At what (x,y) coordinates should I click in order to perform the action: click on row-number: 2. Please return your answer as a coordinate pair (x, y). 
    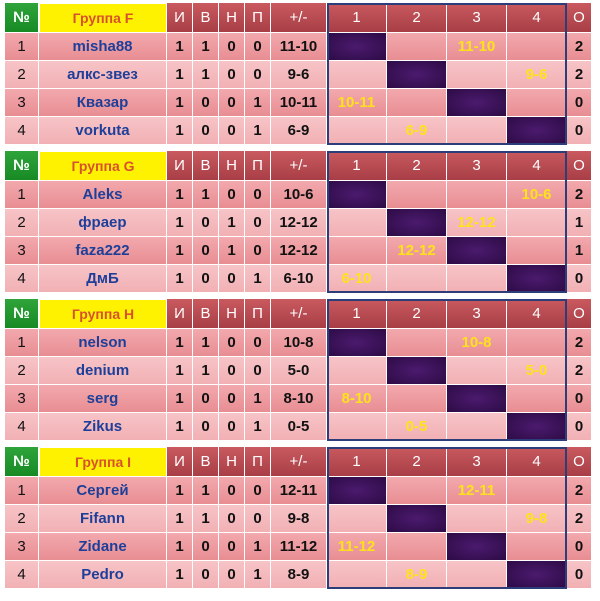
    Looking at the image, I should click on (22, 75).